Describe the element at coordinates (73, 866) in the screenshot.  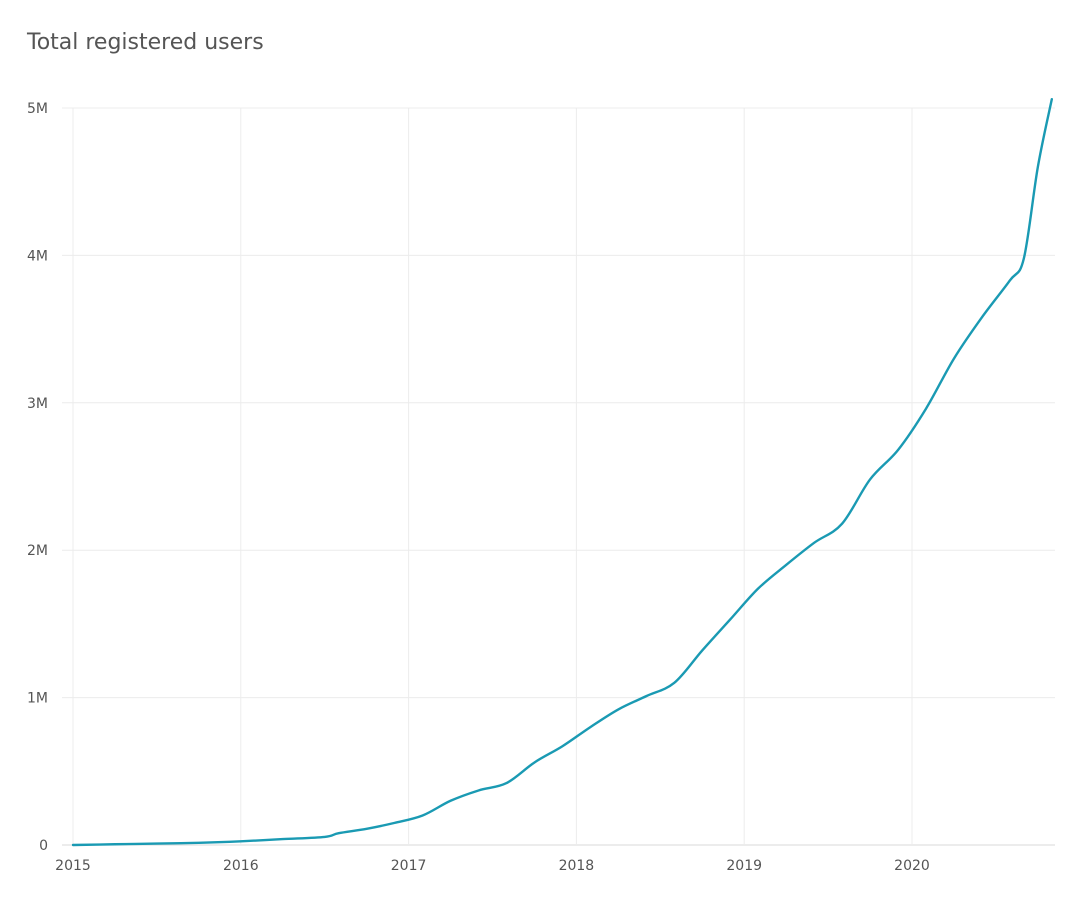
I see `x-tick-label: 2015` at that location.